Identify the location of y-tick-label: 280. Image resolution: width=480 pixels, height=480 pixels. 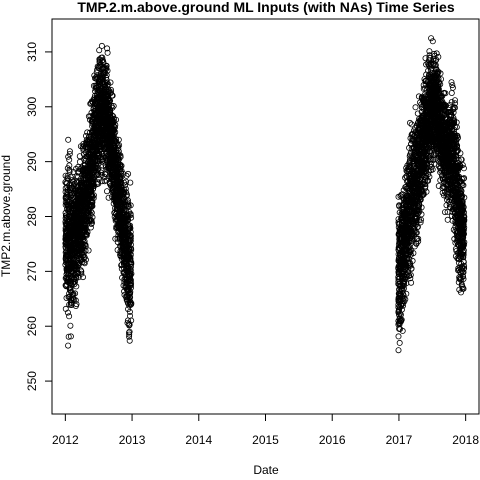
(32, 216).